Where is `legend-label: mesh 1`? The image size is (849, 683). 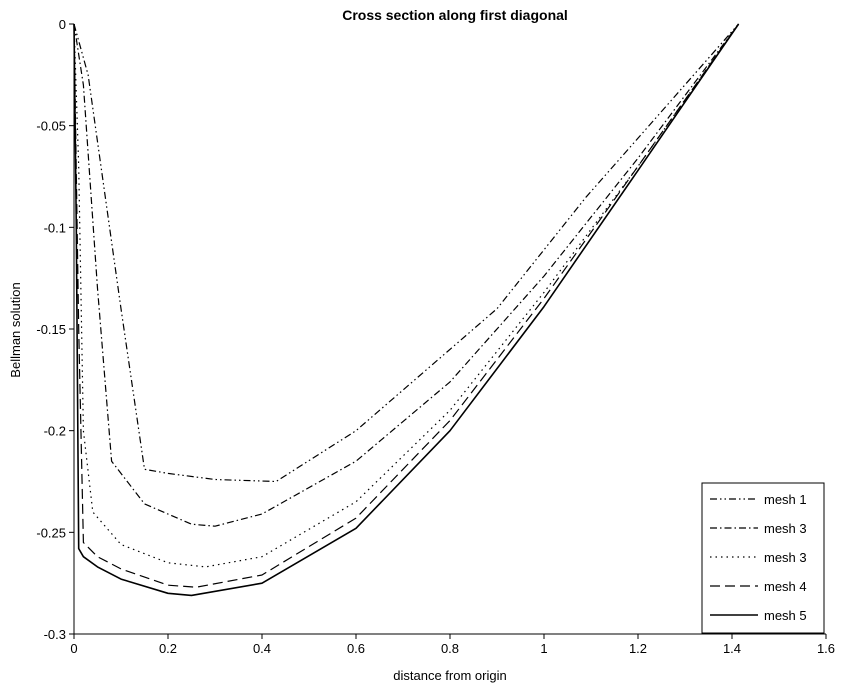 legend-label: mesh 1 is located at coordinates (785, 499).